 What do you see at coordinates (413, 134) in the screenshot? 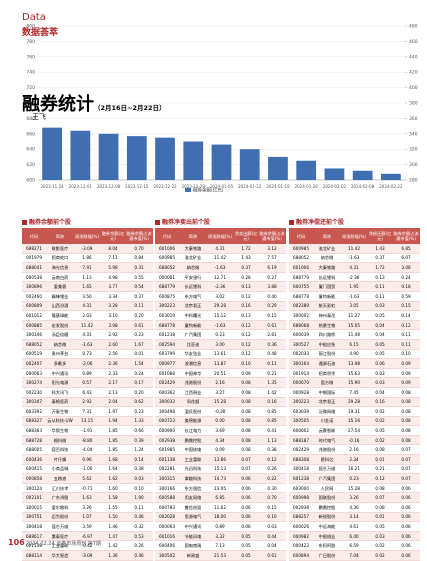
I see `y2-tick-label: 340` at bounding box center [413, 134].